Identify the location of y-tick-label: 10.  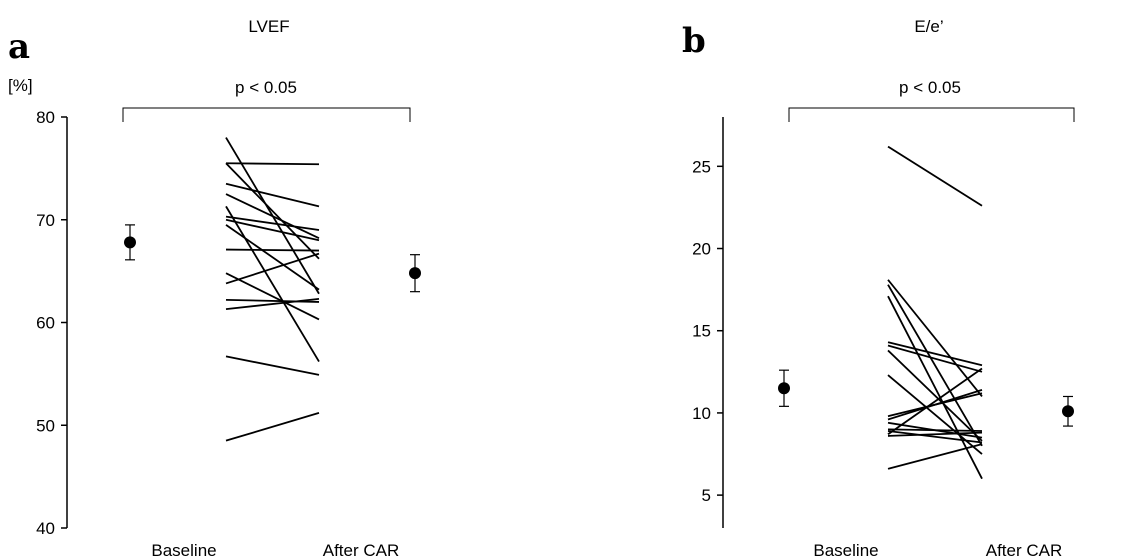
(701, 413).